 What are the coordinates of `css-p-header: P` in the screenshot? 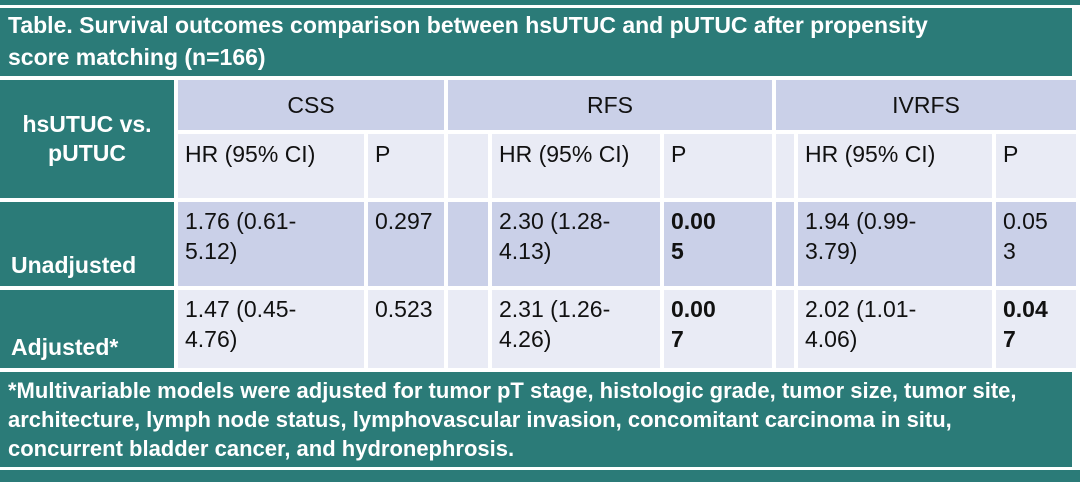 It's located at (406, 166).